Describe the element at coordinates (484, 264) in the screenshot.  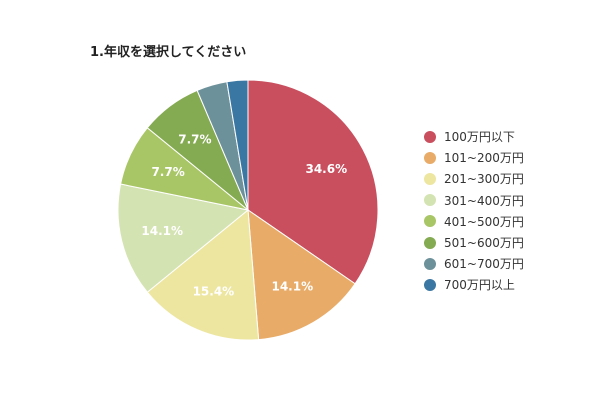
I see `legend-label: 601~700万円` at that location.